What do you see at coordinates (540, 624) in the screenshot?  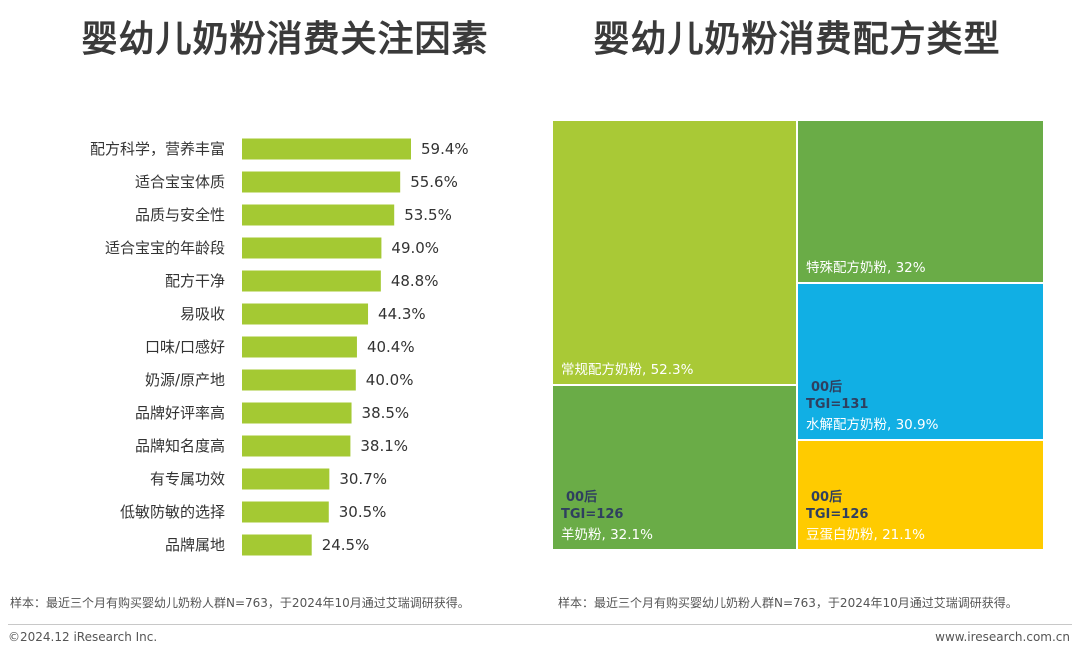 I see `footer-divider` at bounding box center [540, 624].